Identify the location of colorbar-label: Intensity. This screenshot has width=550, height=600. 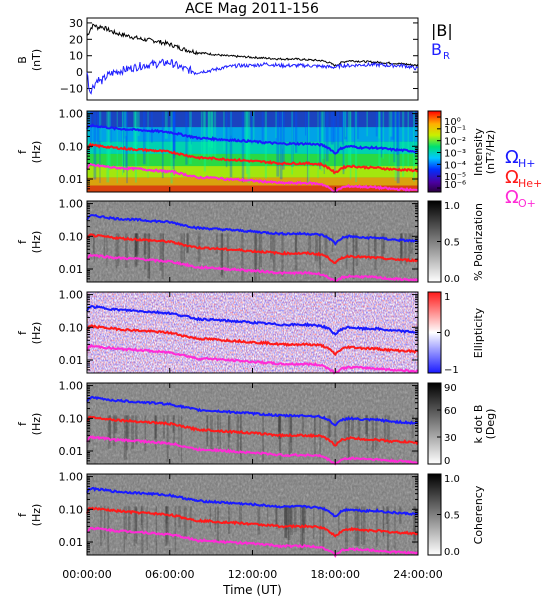
(478, 152).